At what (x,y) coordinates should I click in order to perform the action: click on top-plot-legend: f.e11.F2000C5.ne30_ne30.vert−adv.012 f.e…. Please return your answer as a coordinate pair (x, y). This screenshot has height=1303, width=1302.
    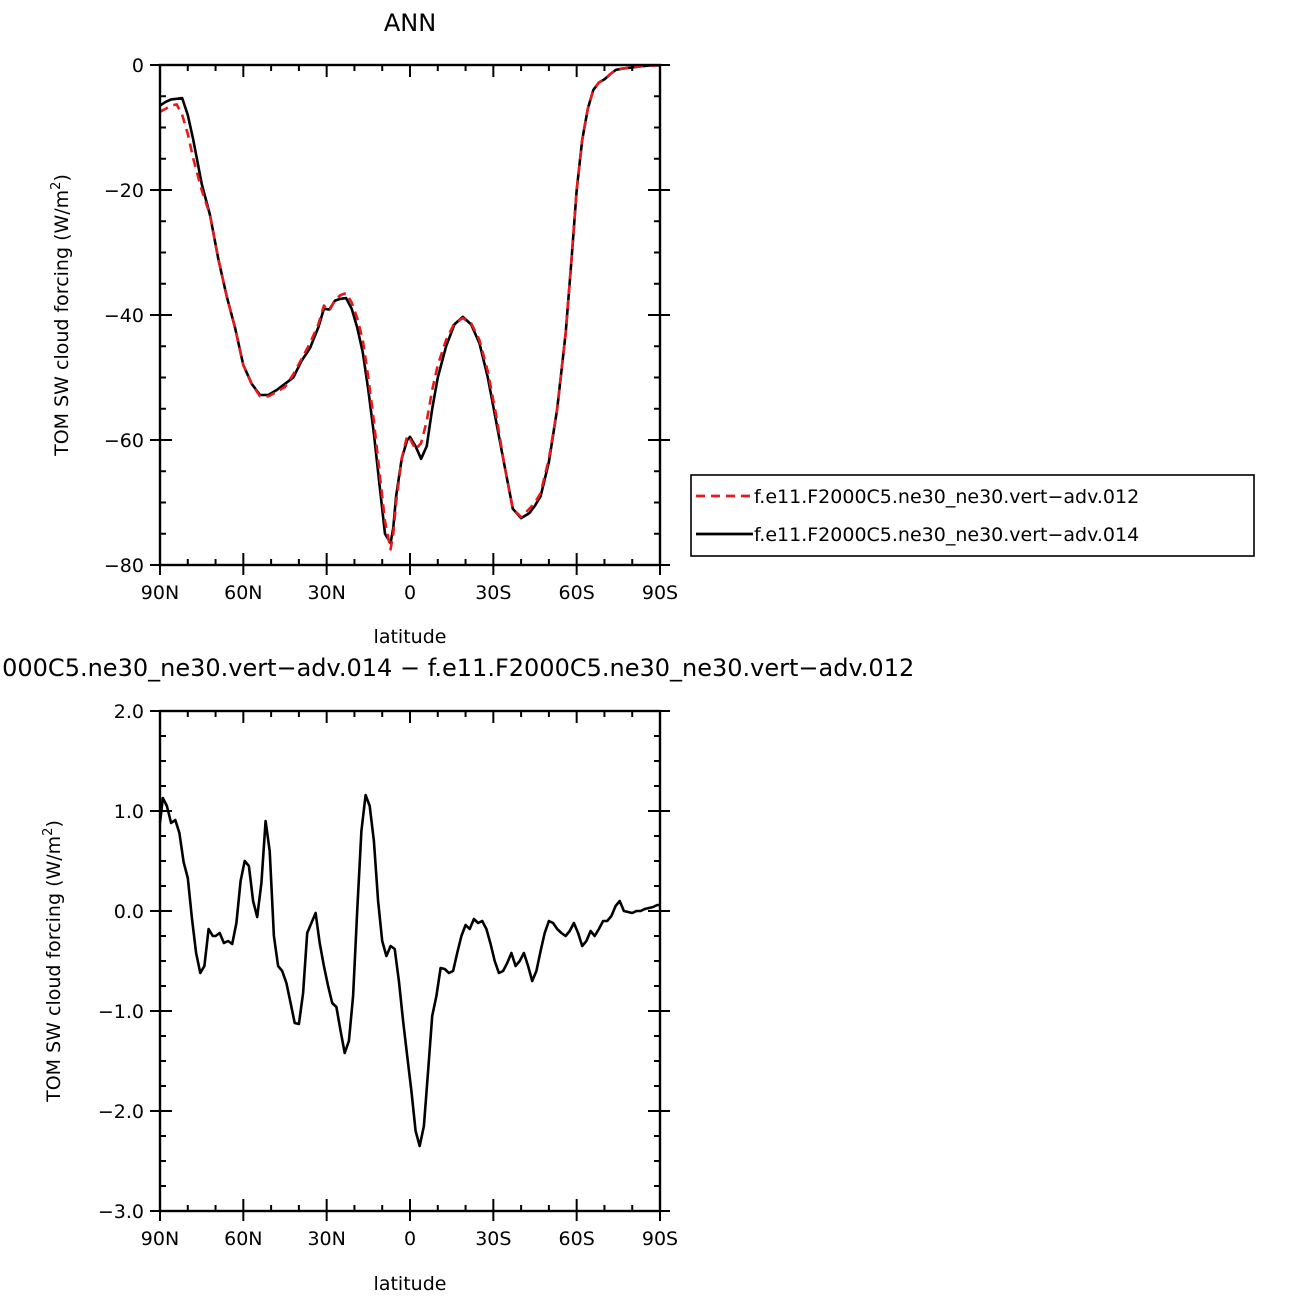
    Looking at the image, I should click on (972, 515).